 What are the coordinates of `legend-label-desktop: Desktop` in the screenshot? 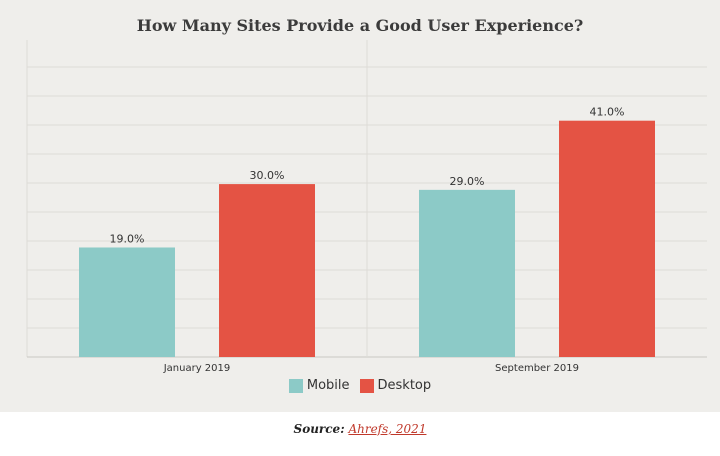 It's located at (404, 385).